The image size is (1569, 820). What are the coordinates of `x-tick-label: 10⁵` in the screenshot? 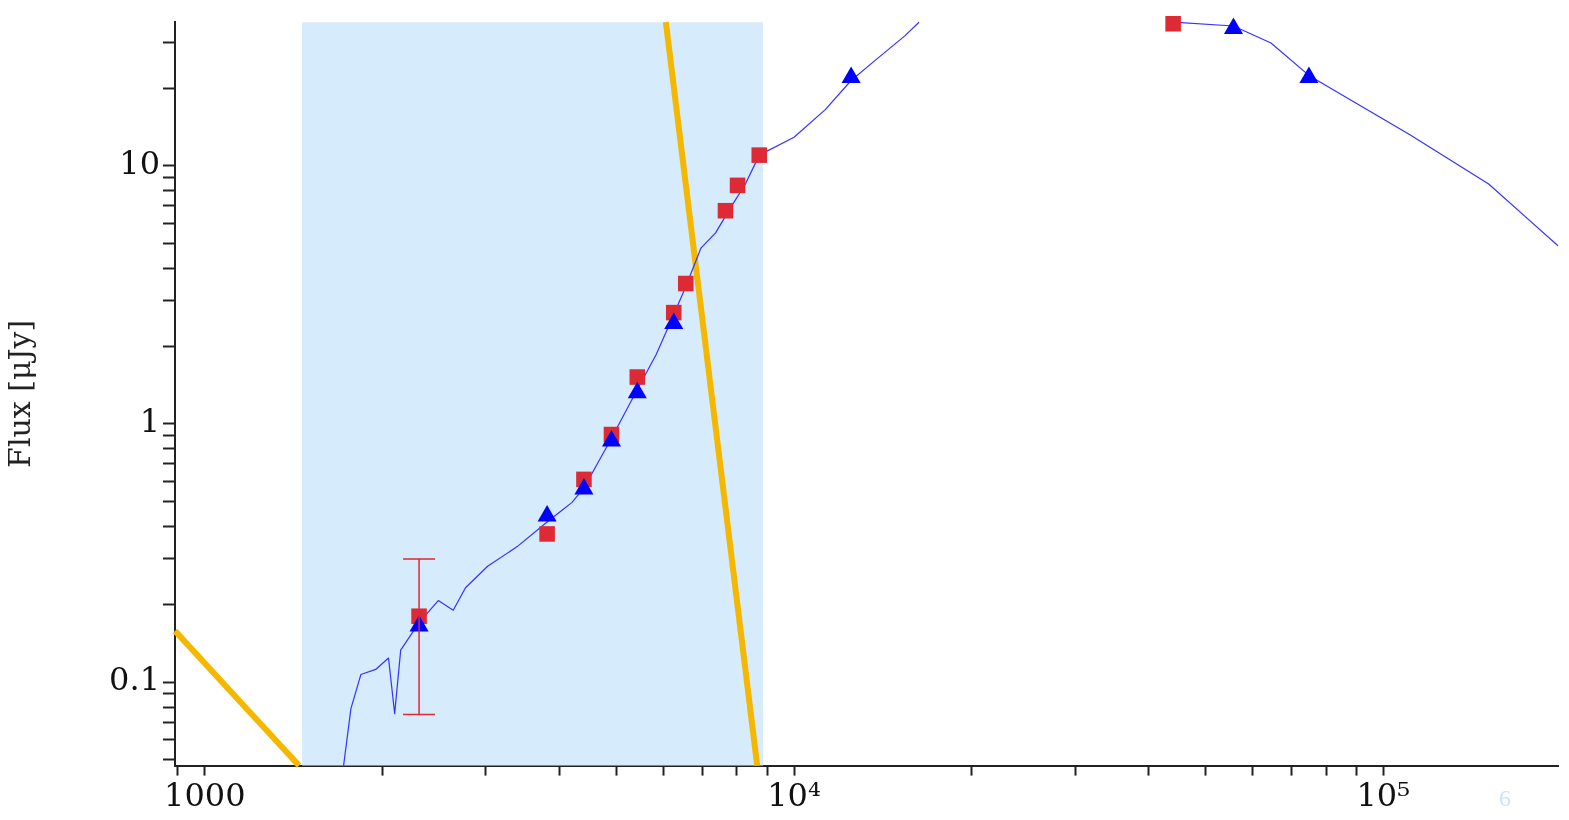 It's located at (1383, 795).